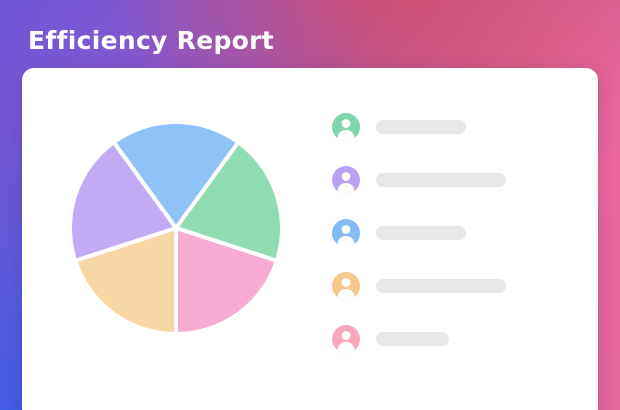 Image resolution: width=620 pixels, height=410 pixels. I want to click on pie-slice-blue-segment, so click(176, 174).